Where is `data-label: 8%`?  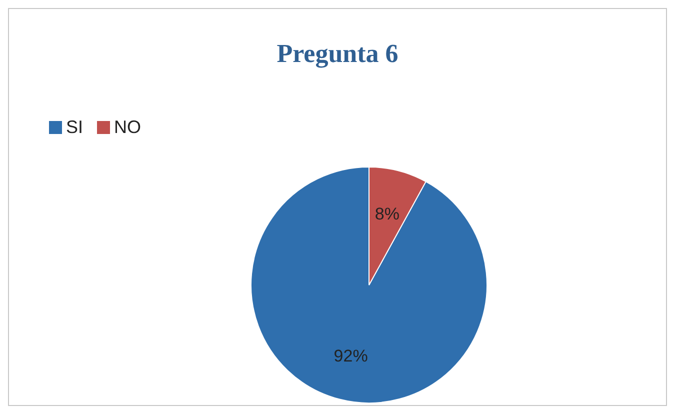 data-label: 8% is located at coordinates (387, 214).